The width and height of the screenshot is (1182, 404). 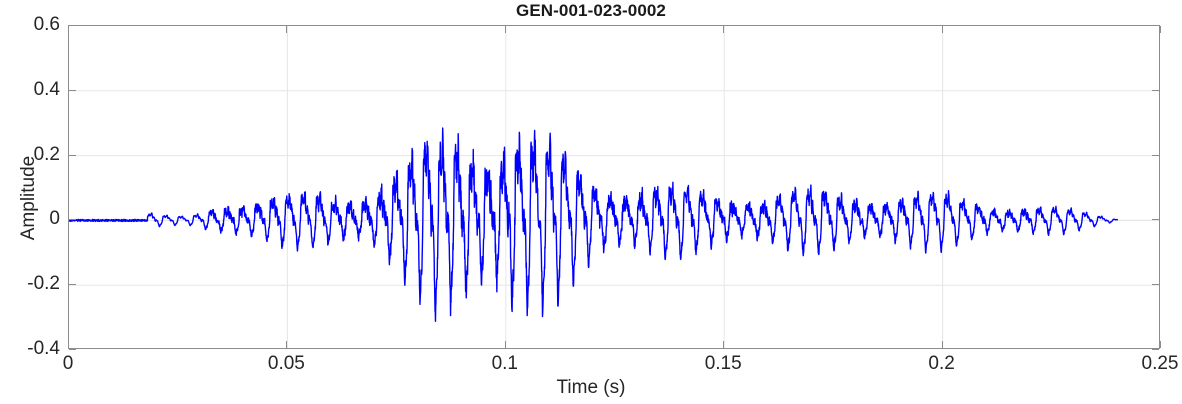 What do you see at coordinates (43, 284) in the screenshot?
I see `y-tick-label: -0.2` at bounding box center [43, 284].